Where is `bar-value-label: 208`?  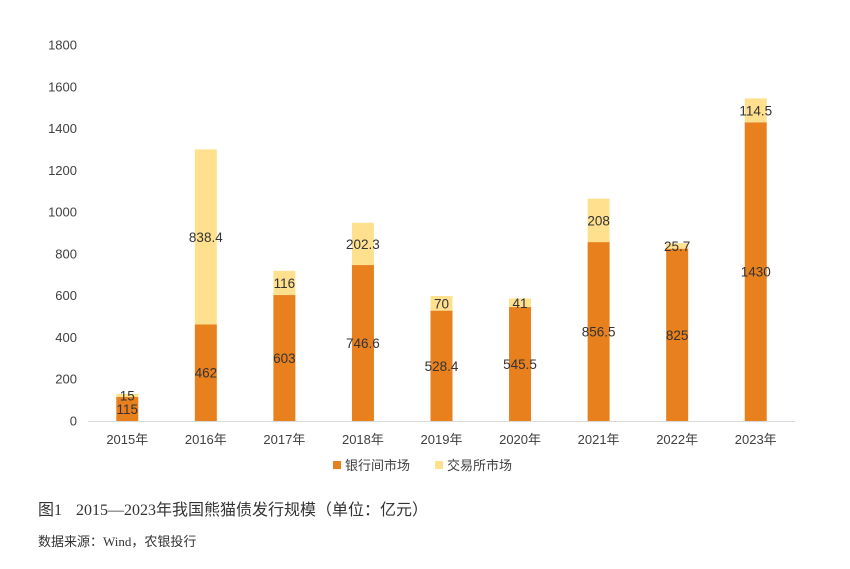
bar-value-label: 208 is located at coordinates (598, 220).